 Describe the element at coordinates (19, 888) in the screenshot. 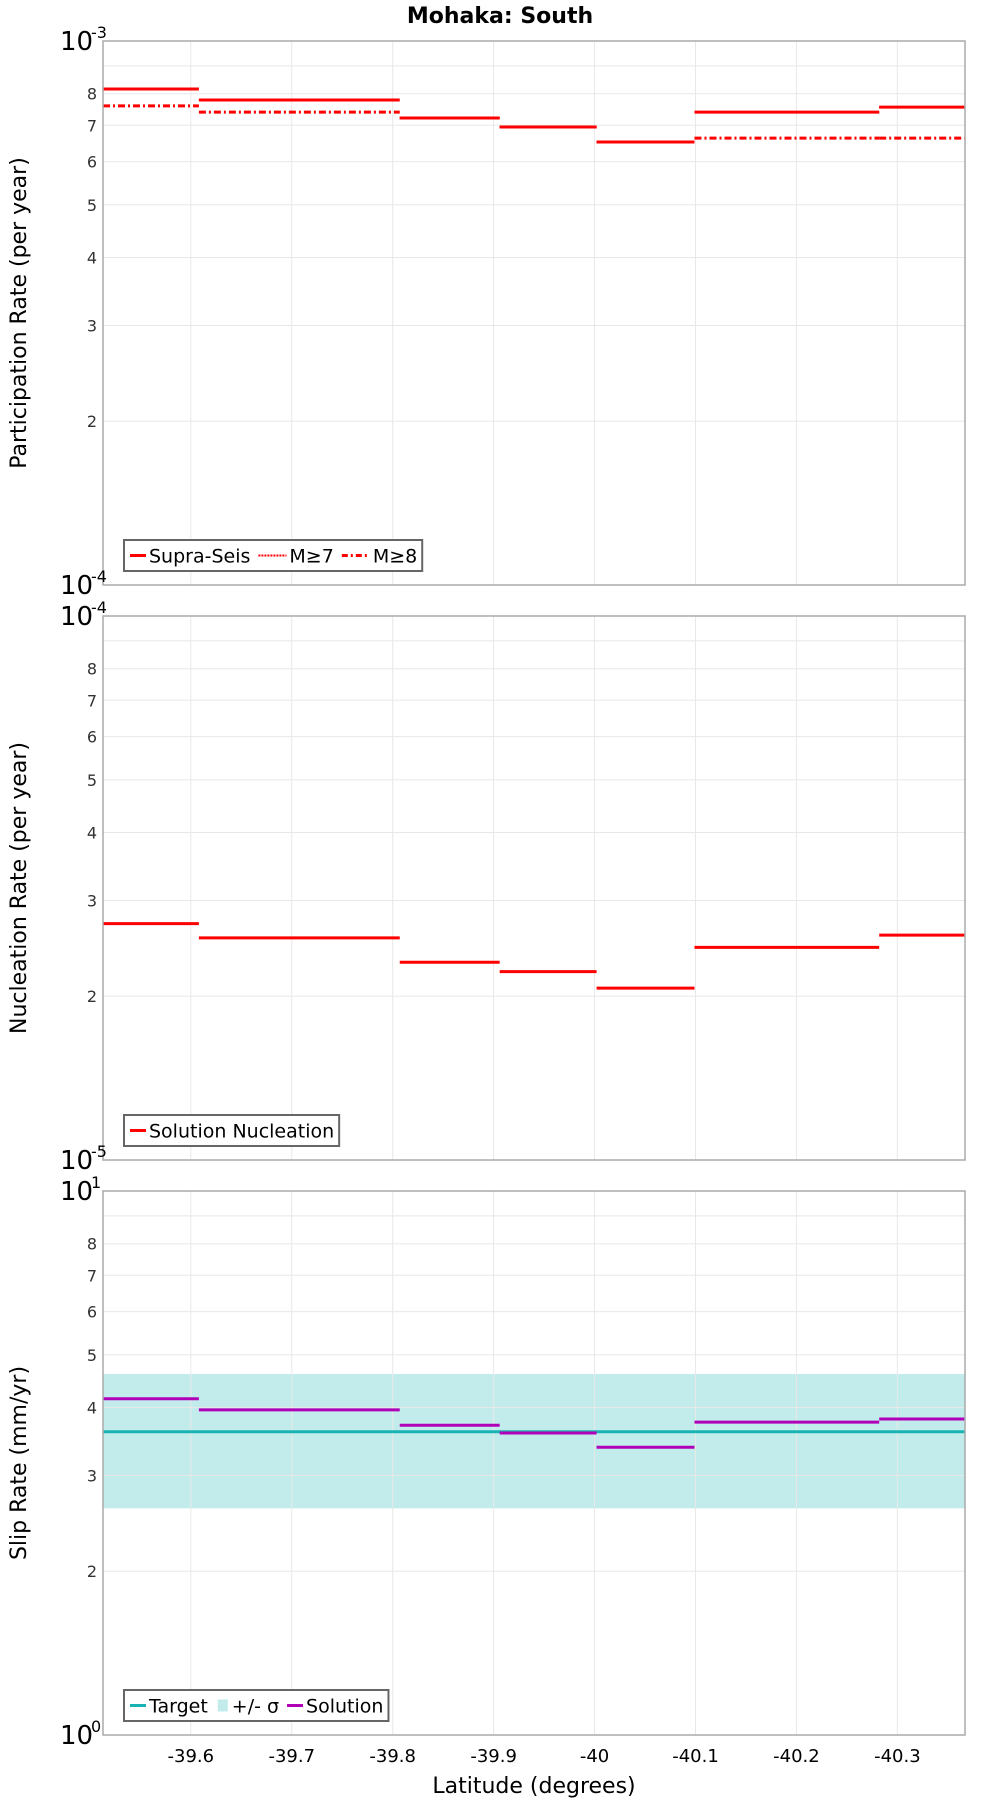

I see `y-axis-label: Nucleation Rate (per year)` at that location.